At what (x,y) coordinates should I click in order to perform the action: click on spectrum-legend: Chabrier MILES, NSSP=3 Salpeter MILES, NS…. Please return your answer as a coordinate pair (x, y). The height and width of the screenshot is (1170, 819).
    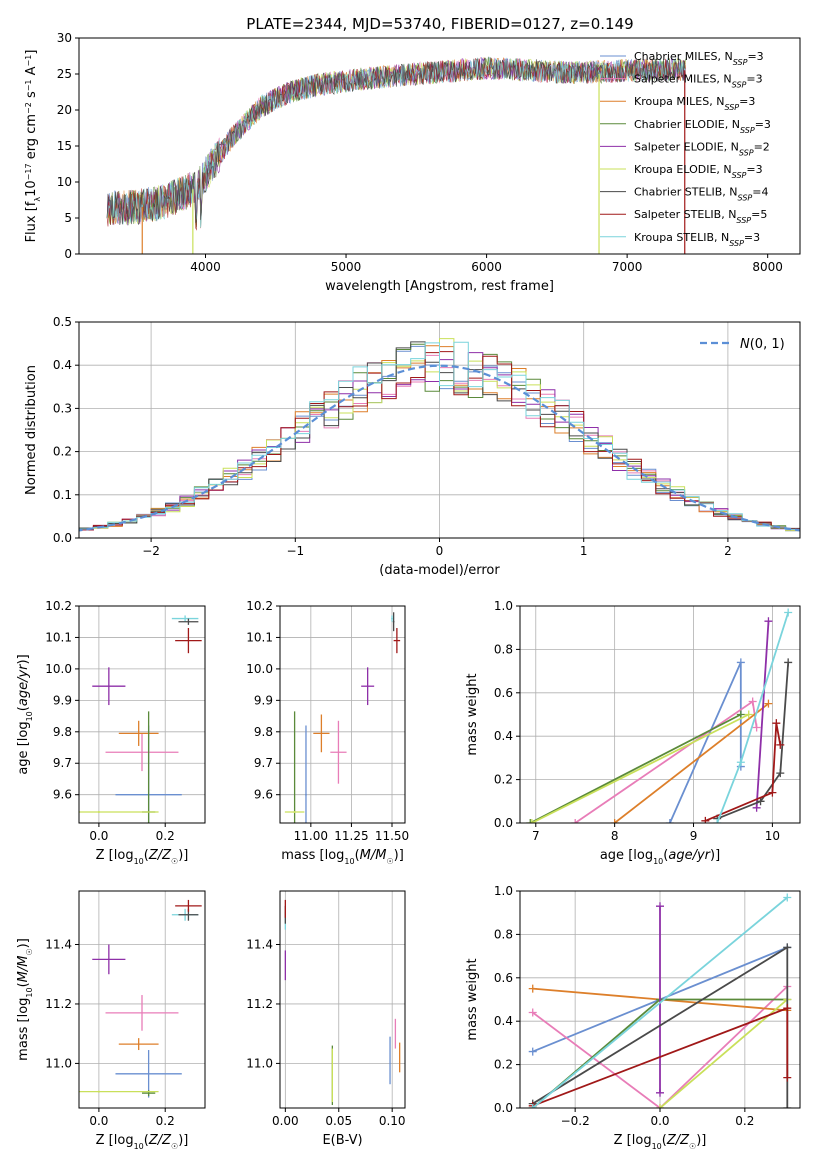
    Looking at the image, I should click on (685, 148).